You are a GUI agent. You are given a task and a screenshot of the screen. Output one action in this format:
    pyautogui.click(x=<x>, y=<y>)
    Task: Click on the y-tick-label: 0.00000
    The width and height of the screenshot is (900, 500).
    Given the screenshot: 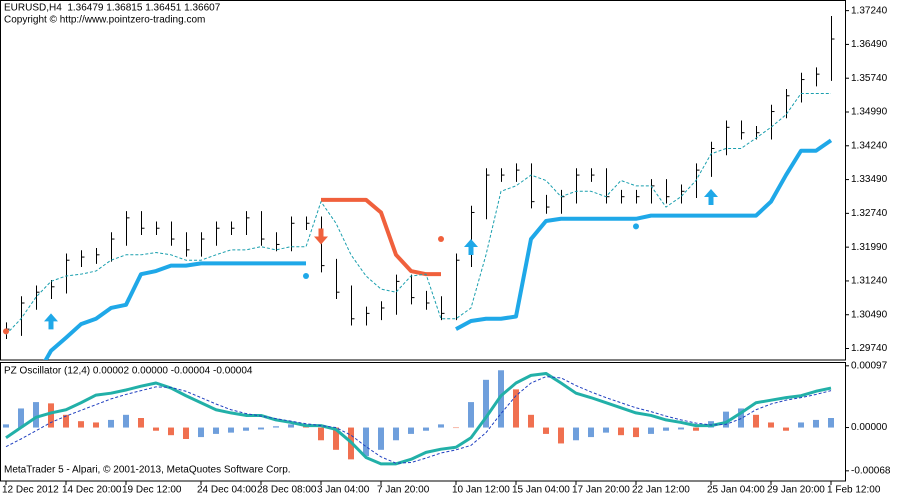 What is the action you would take?
    pyautogui.click(x=869, y=427)
    